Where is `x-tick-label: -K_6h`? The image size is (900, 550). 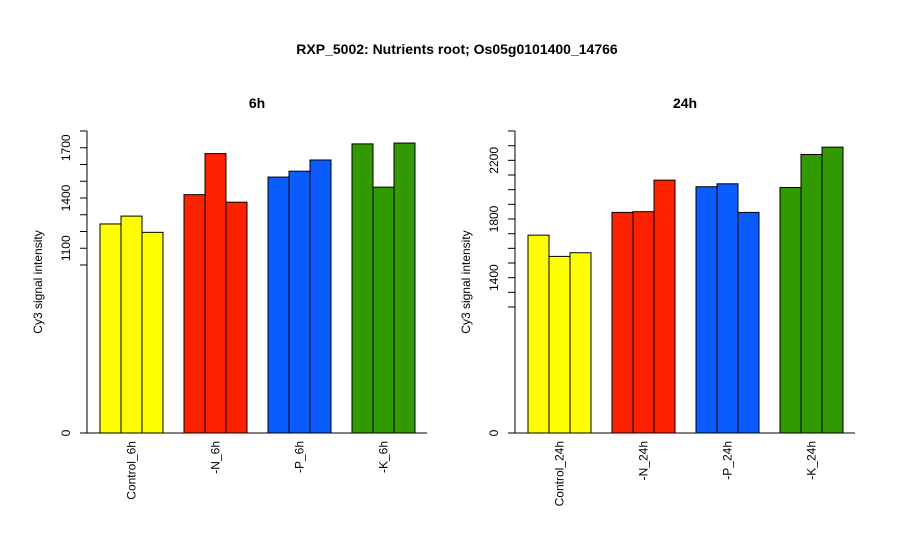 x-tick-label: -K_6h is located at coordinates (384, 457).